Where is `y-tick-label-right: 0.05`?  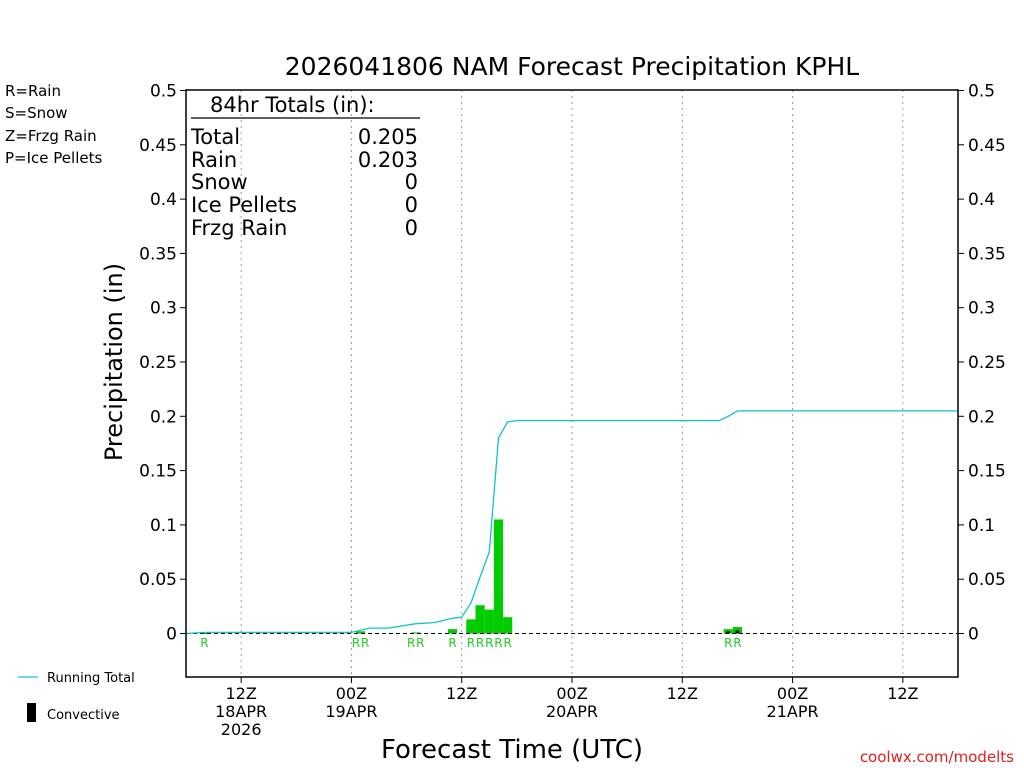 y-tick-label-right: 0.05 is located at coordinates (987, 580).